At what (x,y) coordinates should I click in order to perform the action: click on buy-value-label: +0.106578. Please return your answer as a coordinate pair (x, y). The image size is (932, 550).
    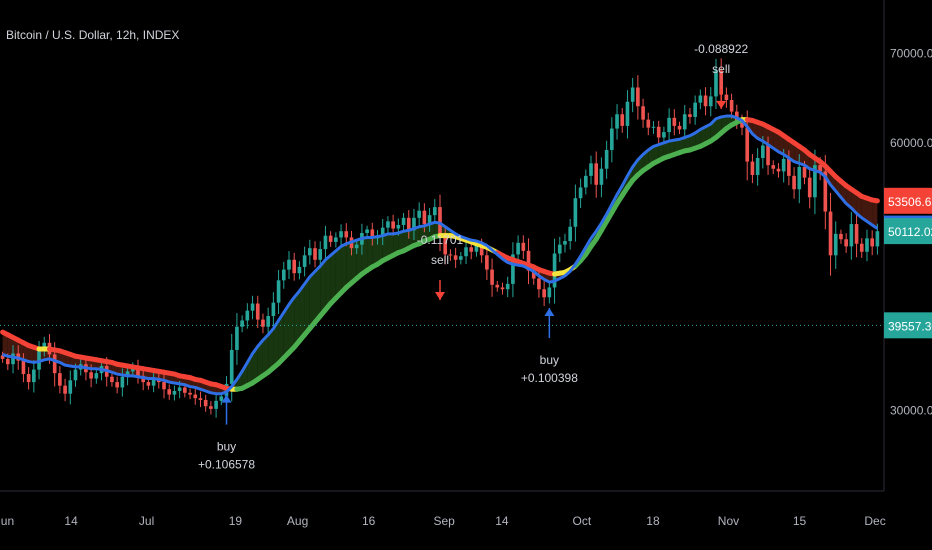
    Looking at the image, I should click on (226, 465).